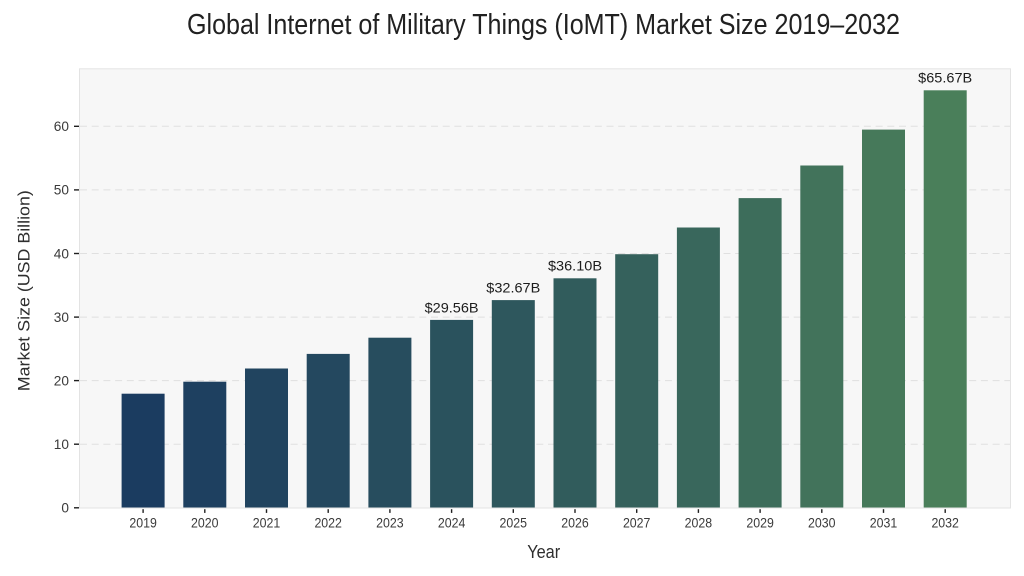 The image size is (1024, 576). I want to click on svg-text: $65.67B, so click(945, 78).